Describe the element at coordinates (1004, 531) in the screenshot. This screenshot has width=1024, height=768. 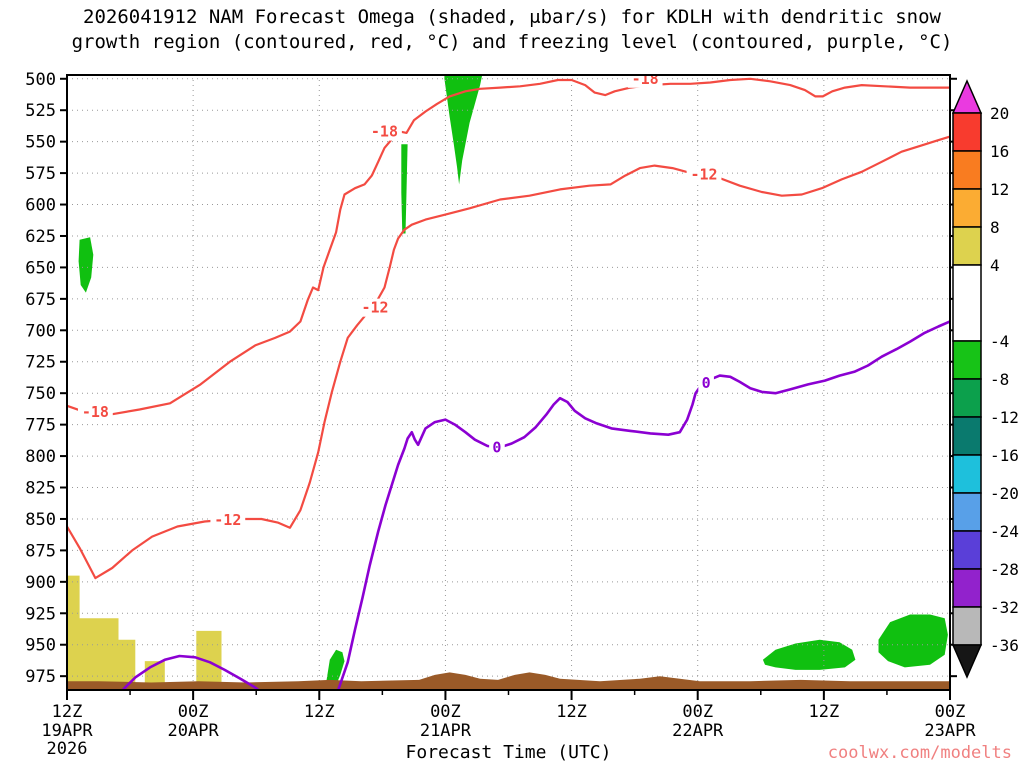
I see `colorbar-tick-label: -24` at that location.